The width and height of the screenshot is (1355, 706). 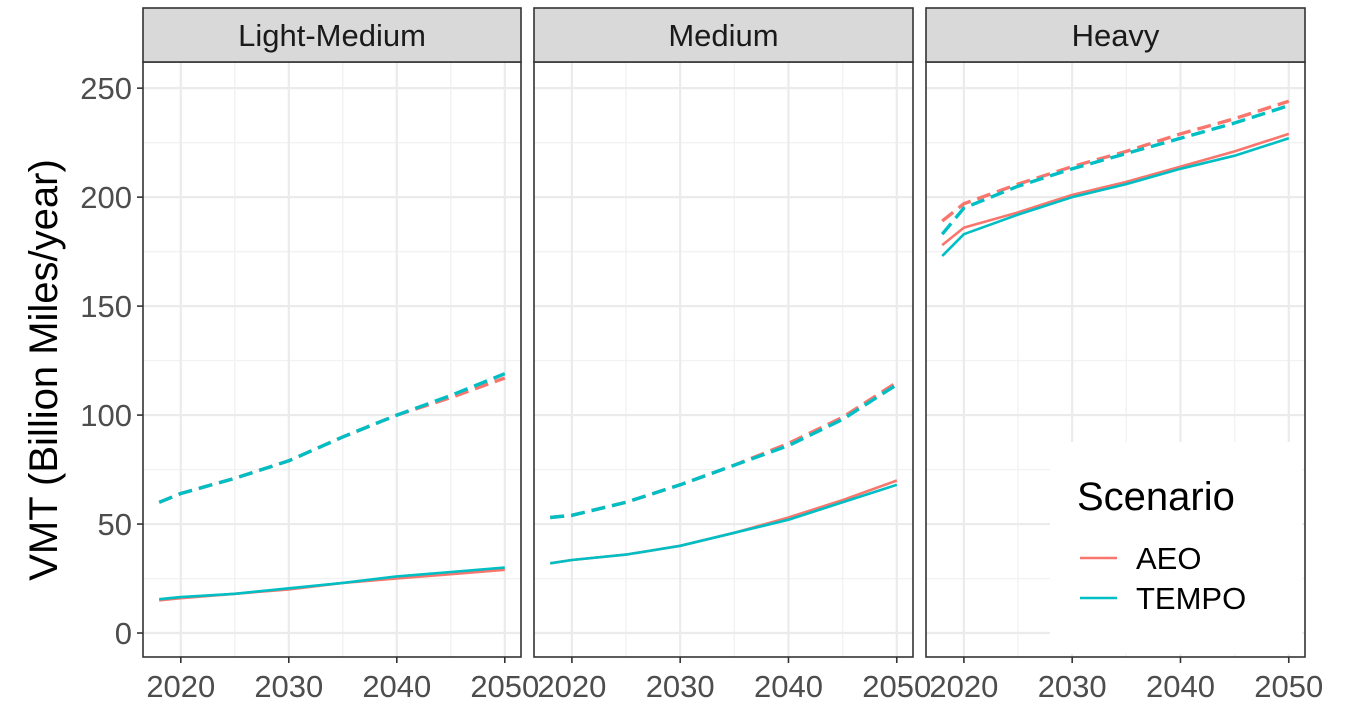 What do you see at coordinates (106, 197) in the screenshot?
I see `y-tick-label: 200` at bounding box center [106, 197].